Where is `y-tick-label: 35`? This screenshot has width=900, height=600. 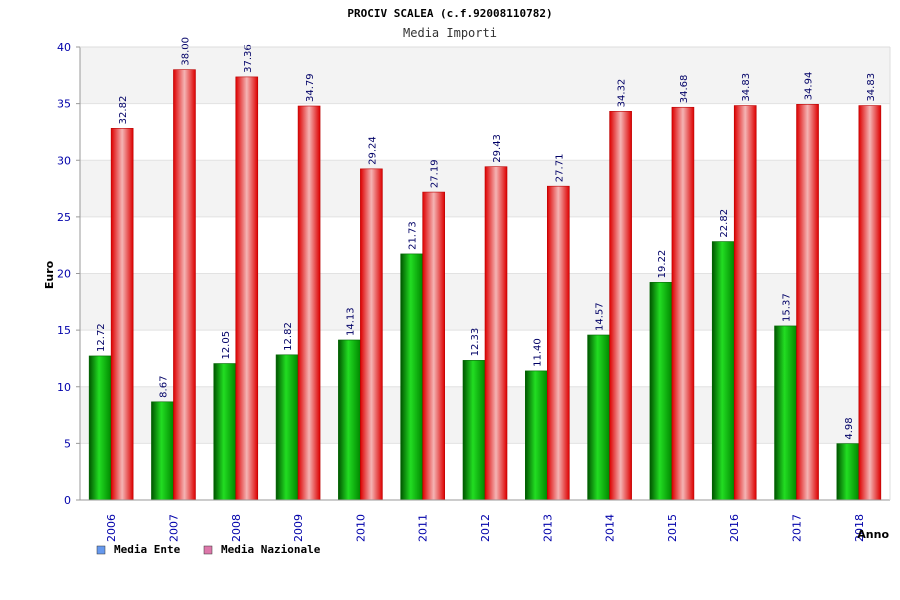
y-tick-label: 35 is located at coordinates (64, 104).